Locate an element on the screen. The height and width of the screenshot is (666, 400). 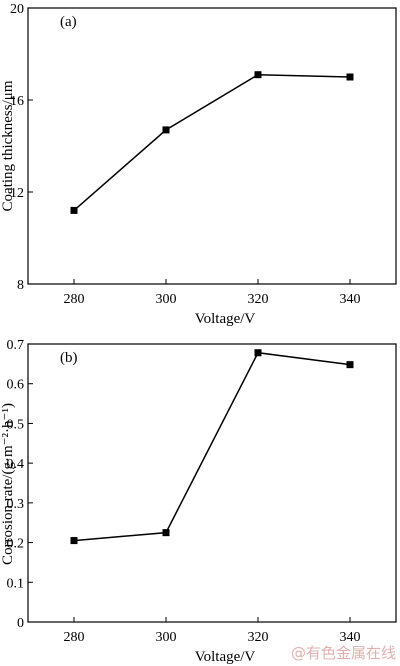
panel-a-series-line is located at coordinates (212, 142).